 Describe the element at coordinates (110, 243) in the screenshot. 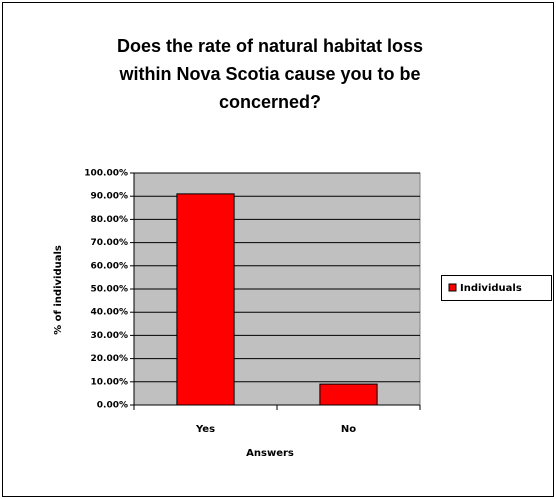

I see `y-tick-label: 70.00%` at that location.